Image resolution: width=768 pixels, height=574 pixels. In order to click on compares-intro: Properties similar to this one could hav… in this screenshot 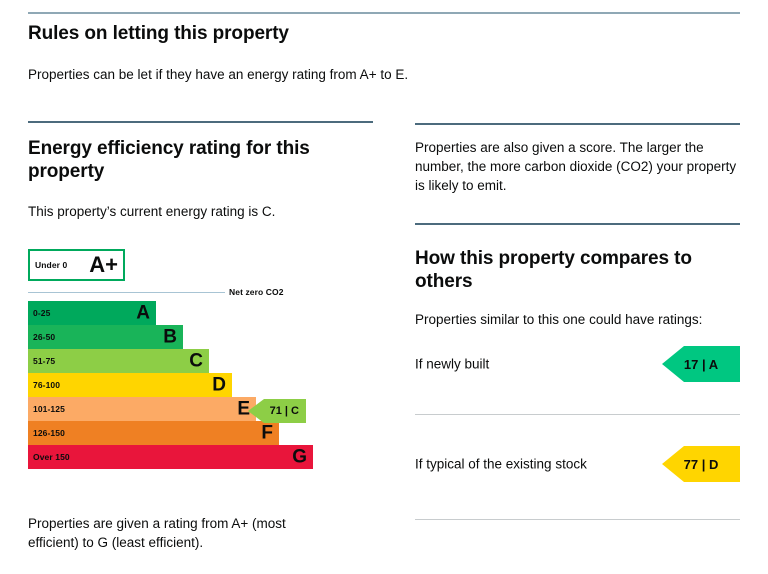, I will do `click(559, 319)`.